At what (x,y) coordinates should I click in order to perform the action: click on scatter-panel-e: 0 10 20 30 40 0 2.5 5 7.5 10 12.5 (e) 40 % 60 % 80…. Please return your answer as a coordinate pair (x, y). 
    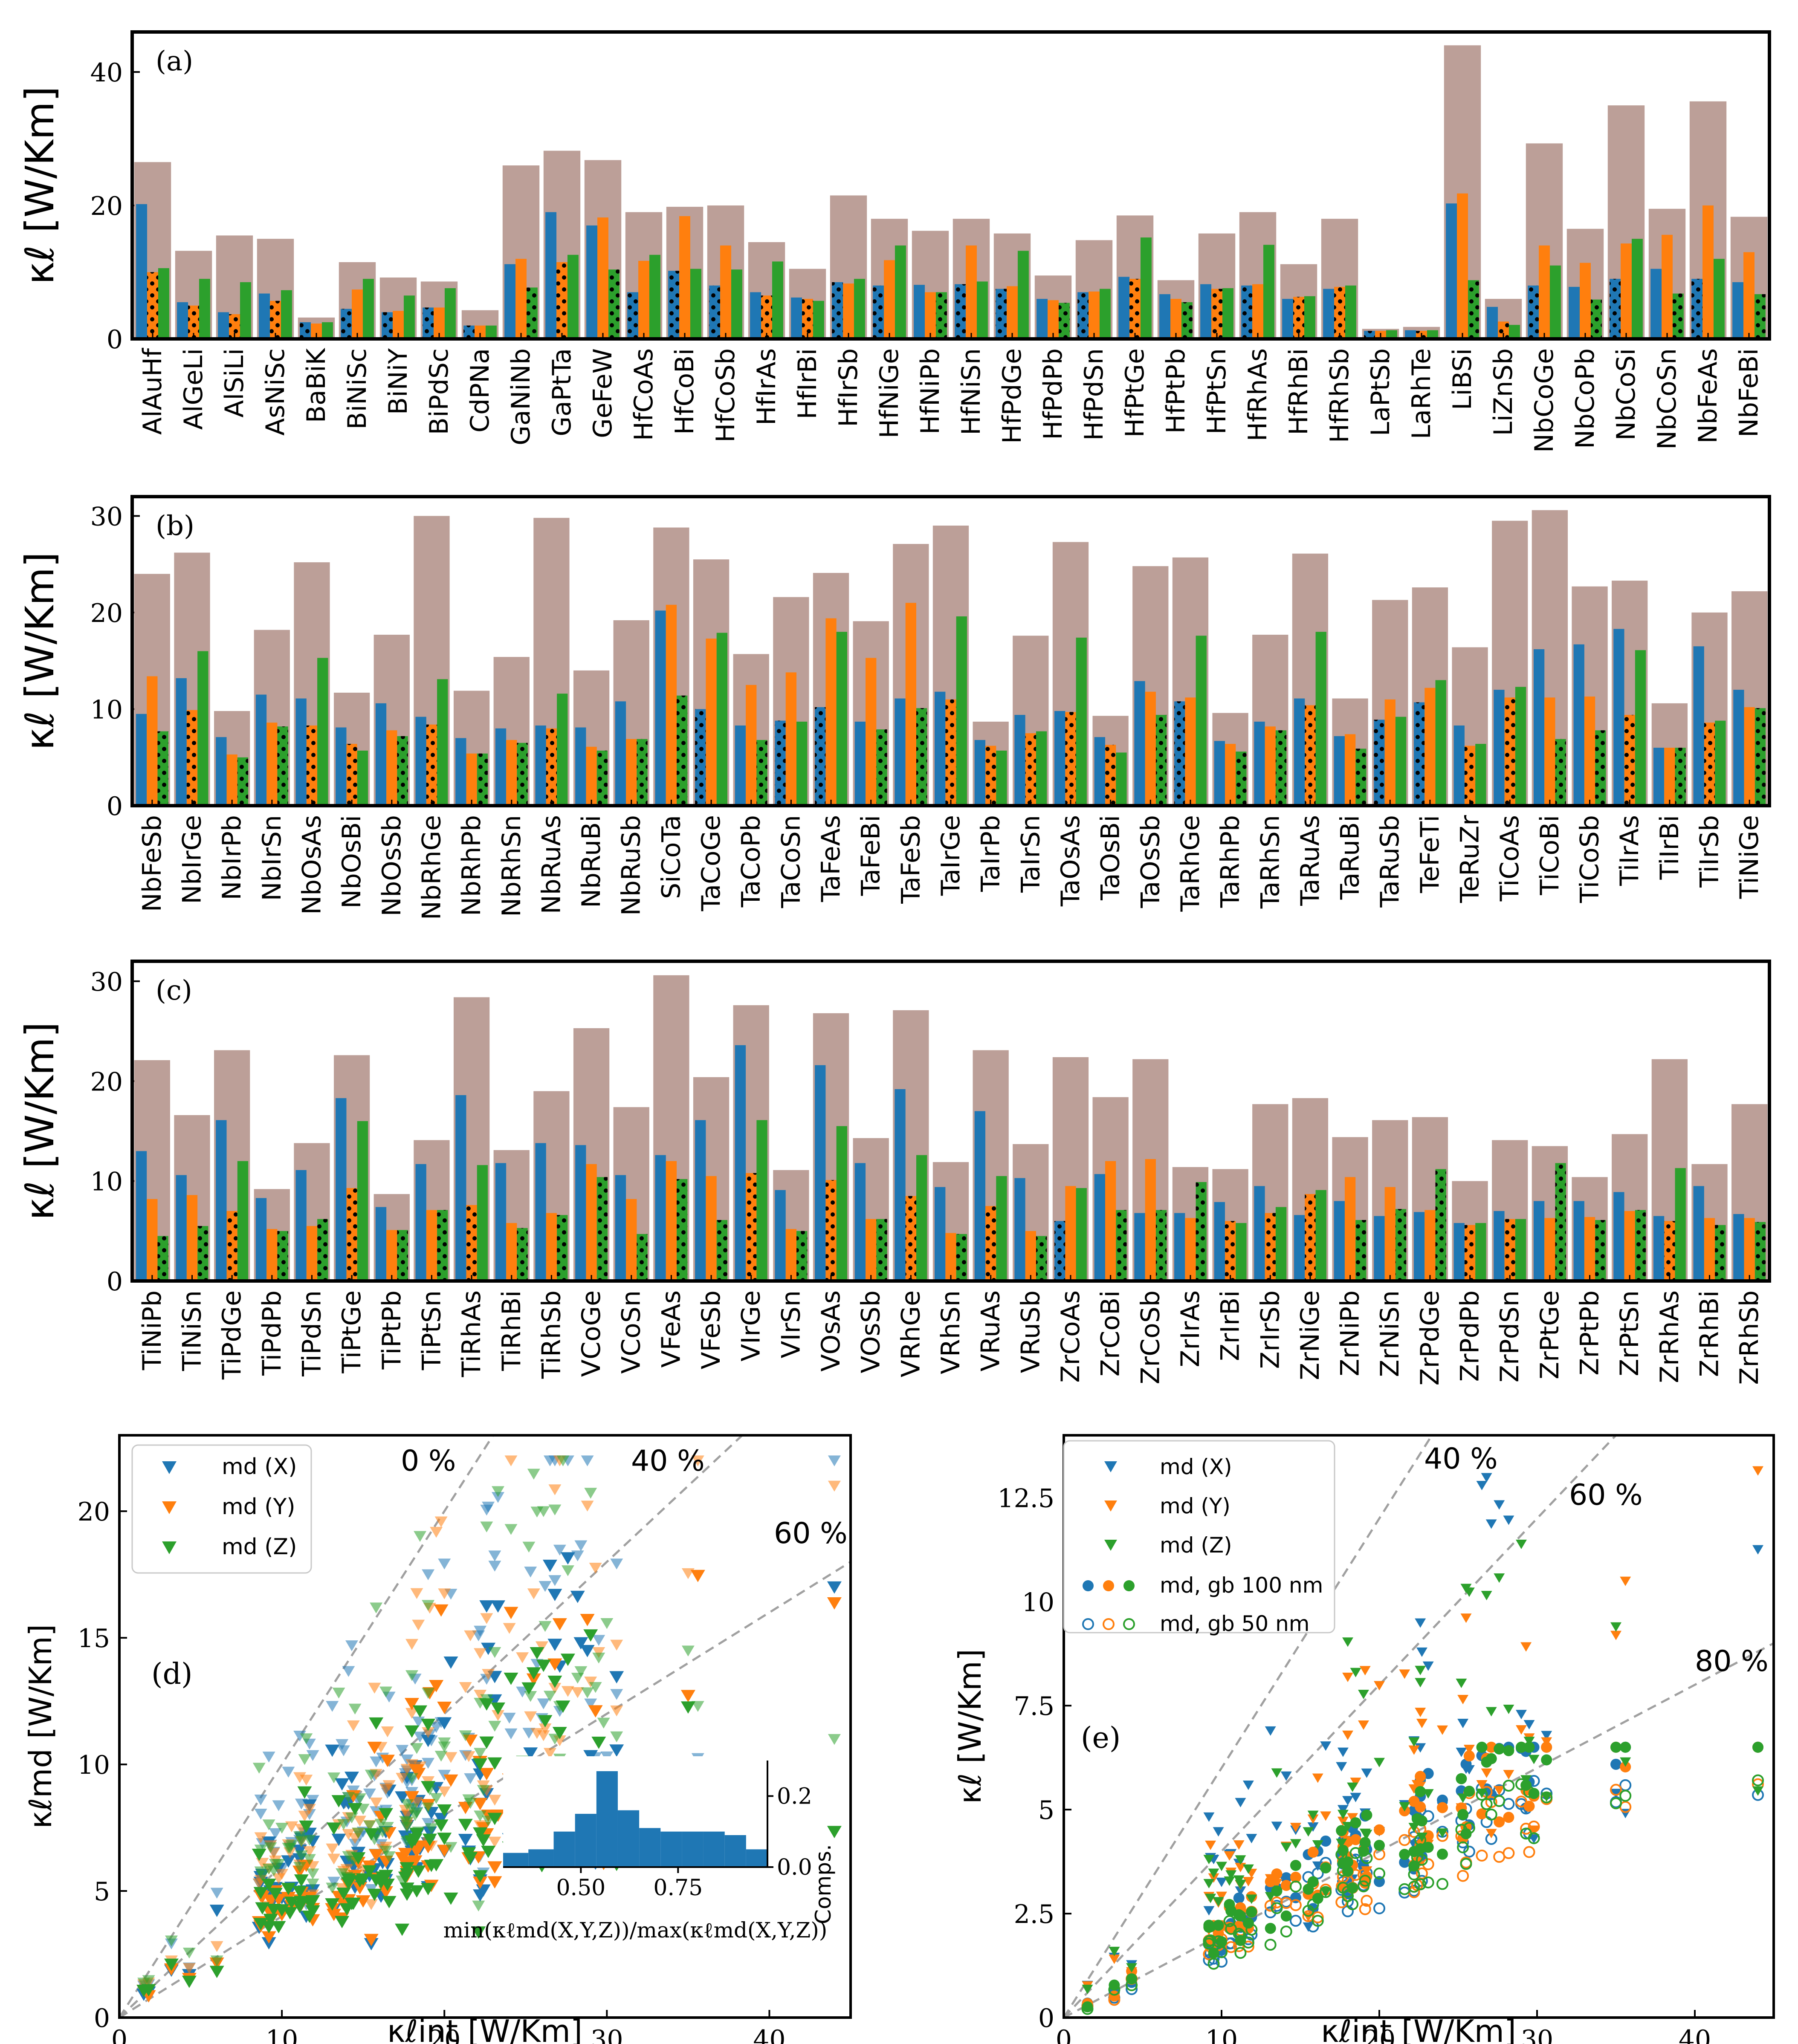
    Looking at the image, I should click on (1364, 1739).